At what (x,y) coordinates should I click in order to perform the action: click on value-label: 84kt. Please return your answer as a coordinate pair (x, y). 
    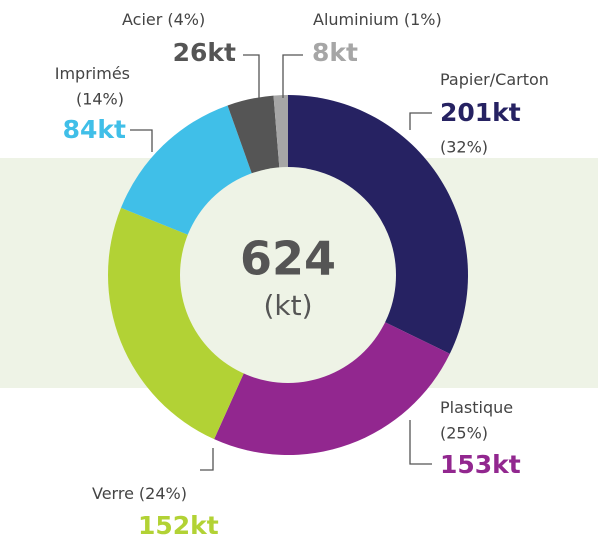
    Looking at the image, I should click on (94, 129).